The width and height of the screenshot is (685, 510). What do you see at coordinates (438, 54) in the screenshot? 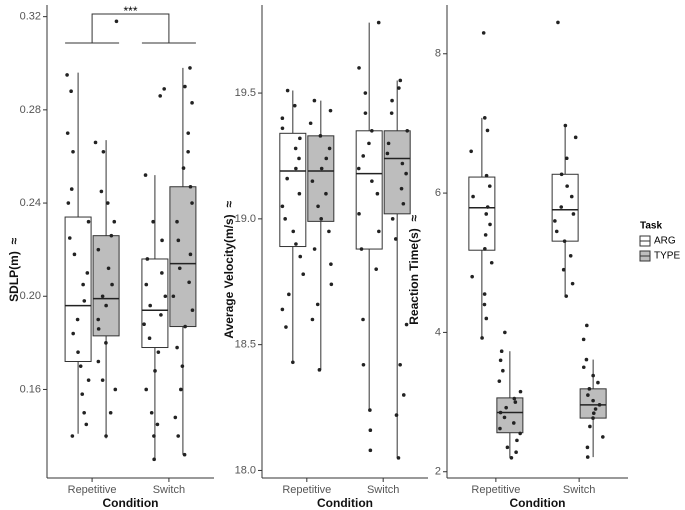
I see `y-tick-label: 8` at bounding box center [438, 54].